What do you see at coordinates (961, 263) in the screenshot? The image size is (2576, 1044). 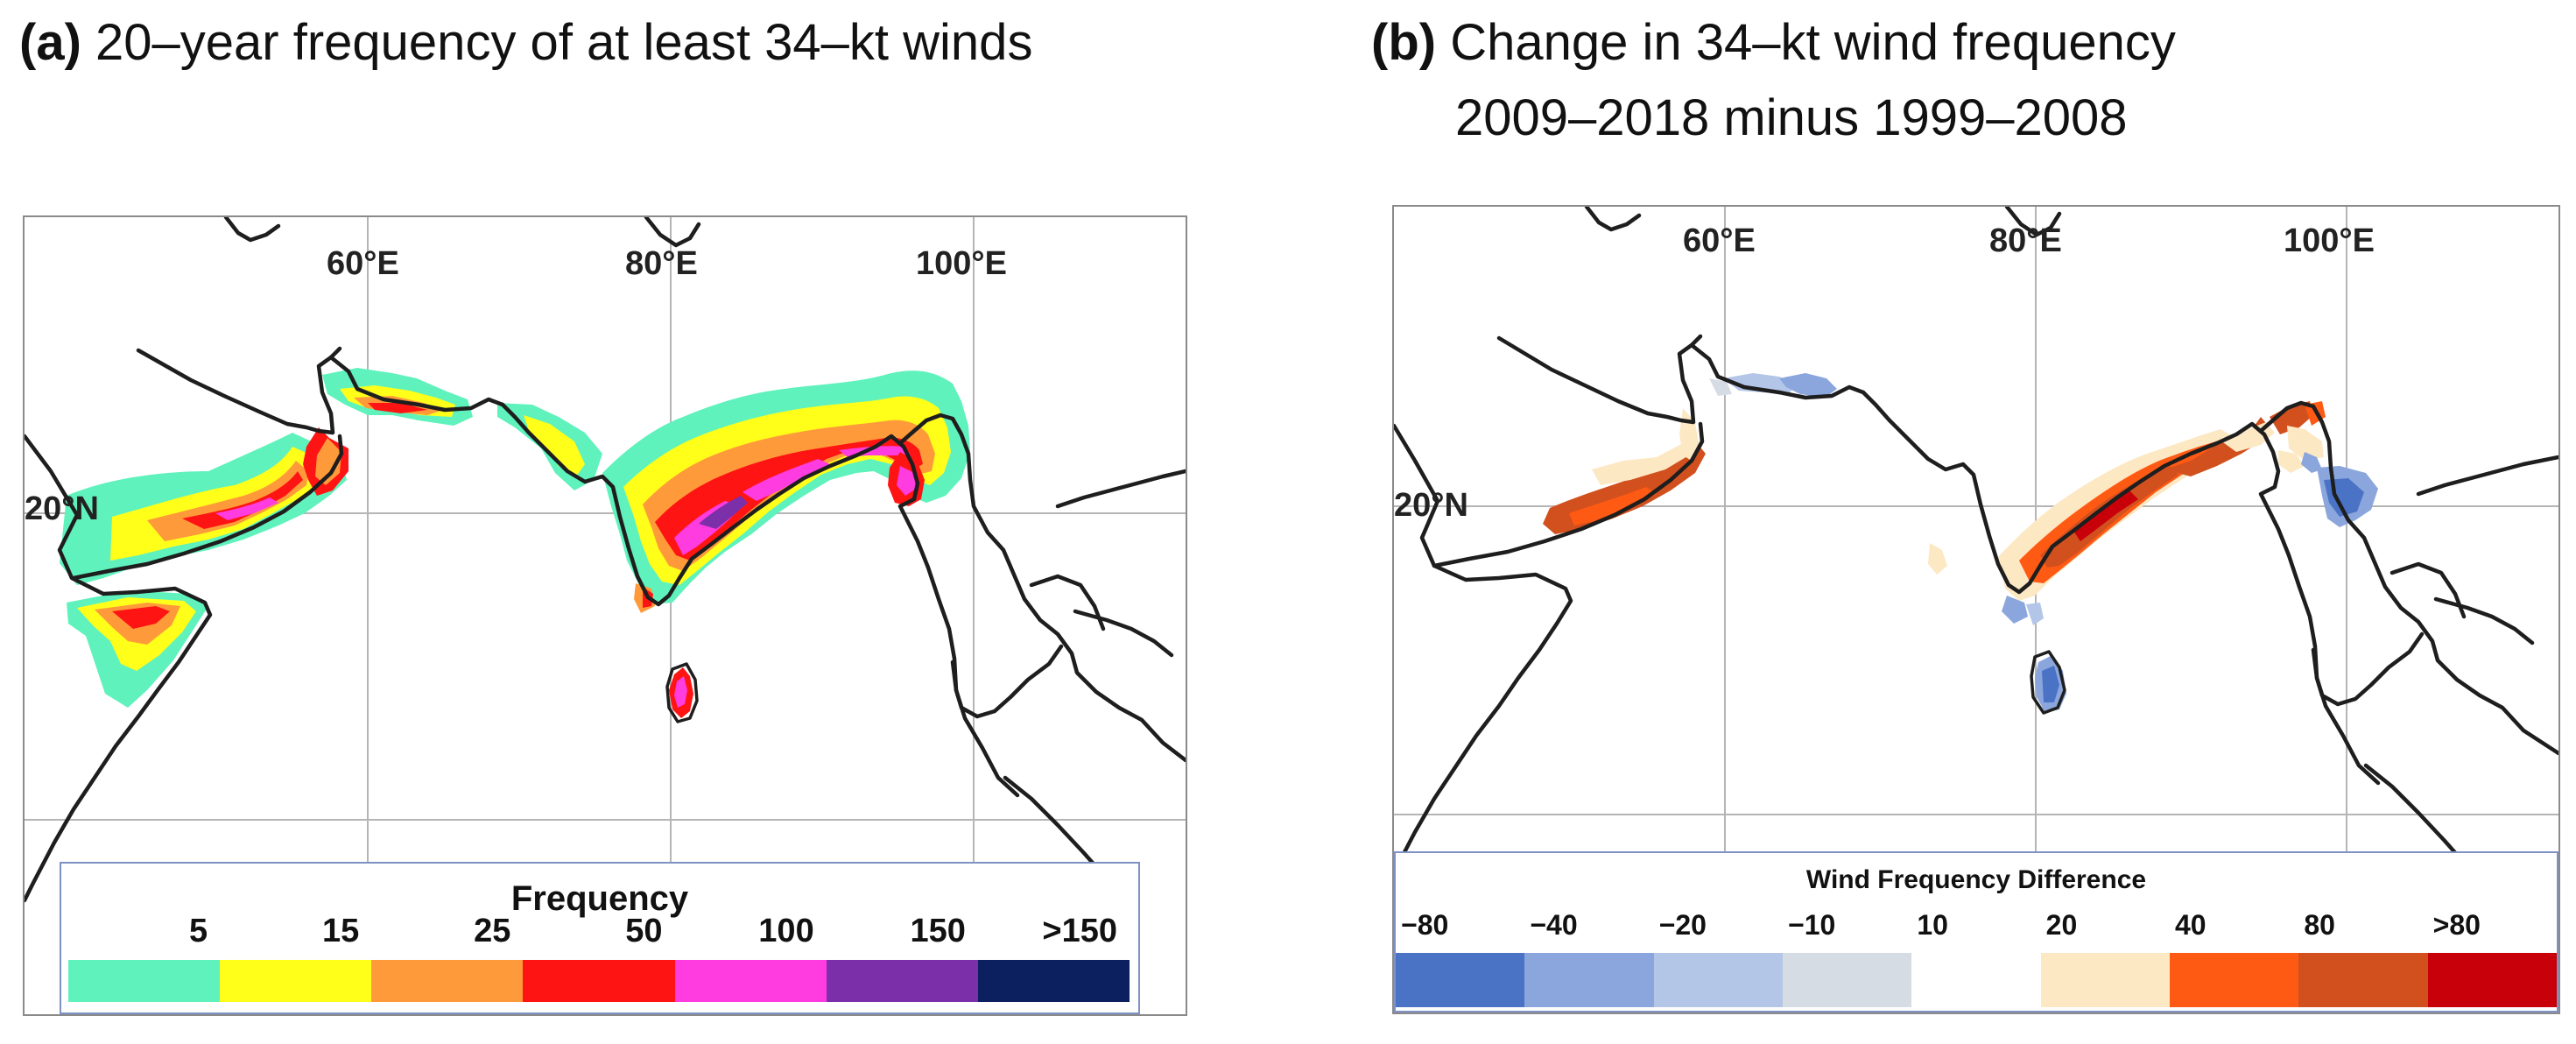 I see `panel-a-lon-label-100e: 100°E` at bounding box center [961, 263].